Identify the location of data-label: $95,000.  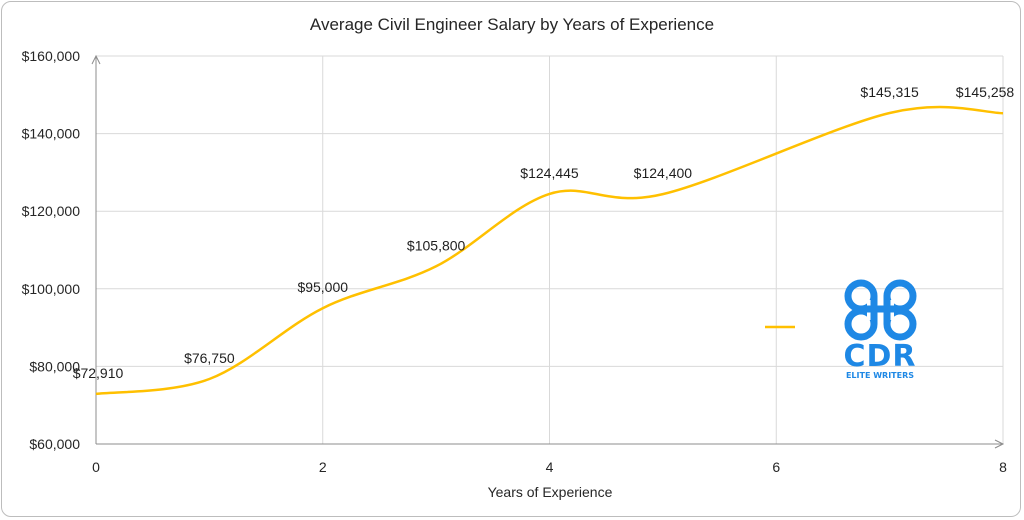
(322, 287).